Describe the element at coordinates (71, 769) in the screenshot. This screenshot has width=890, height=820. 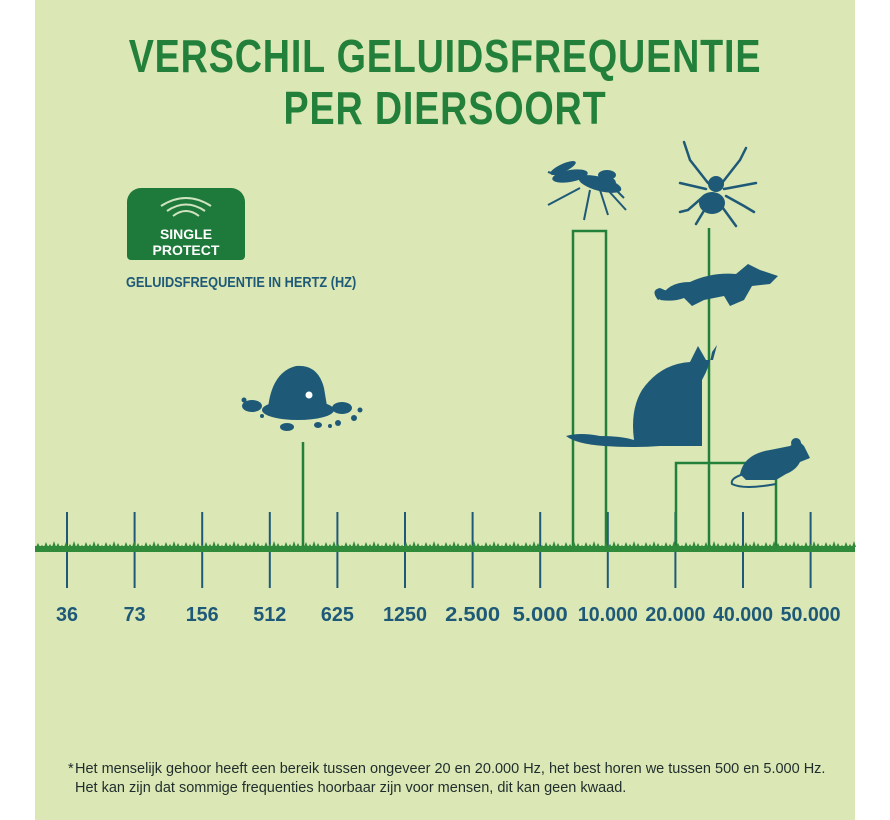
I see `footnote-star: *` at that location.